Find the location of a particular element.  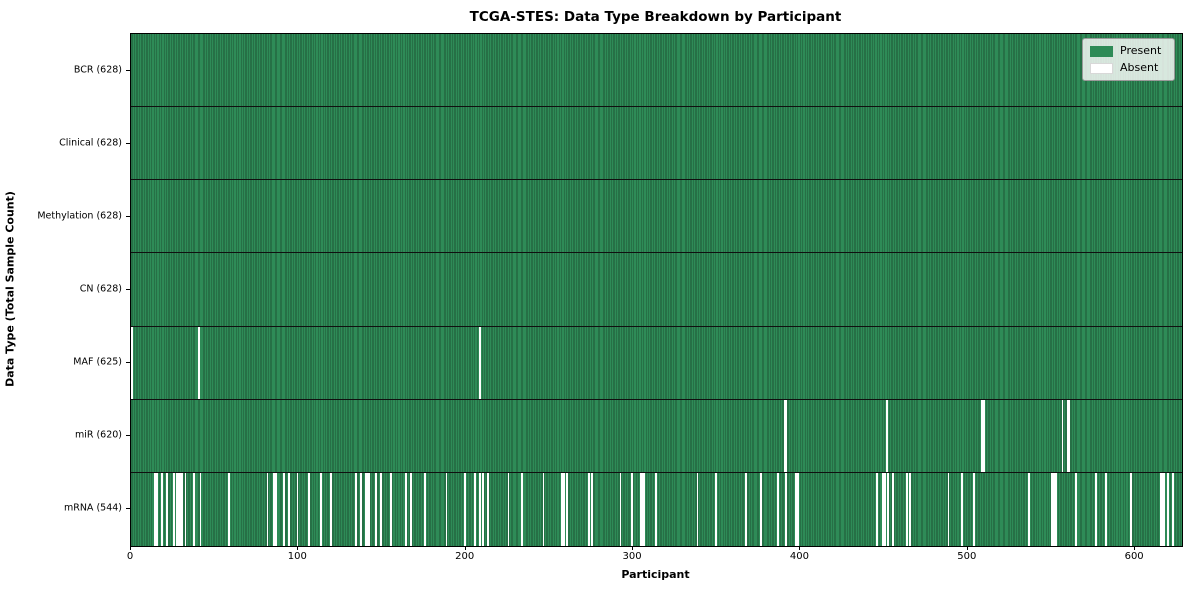

present-swatch-icon is located at coordinates (1101, 51).